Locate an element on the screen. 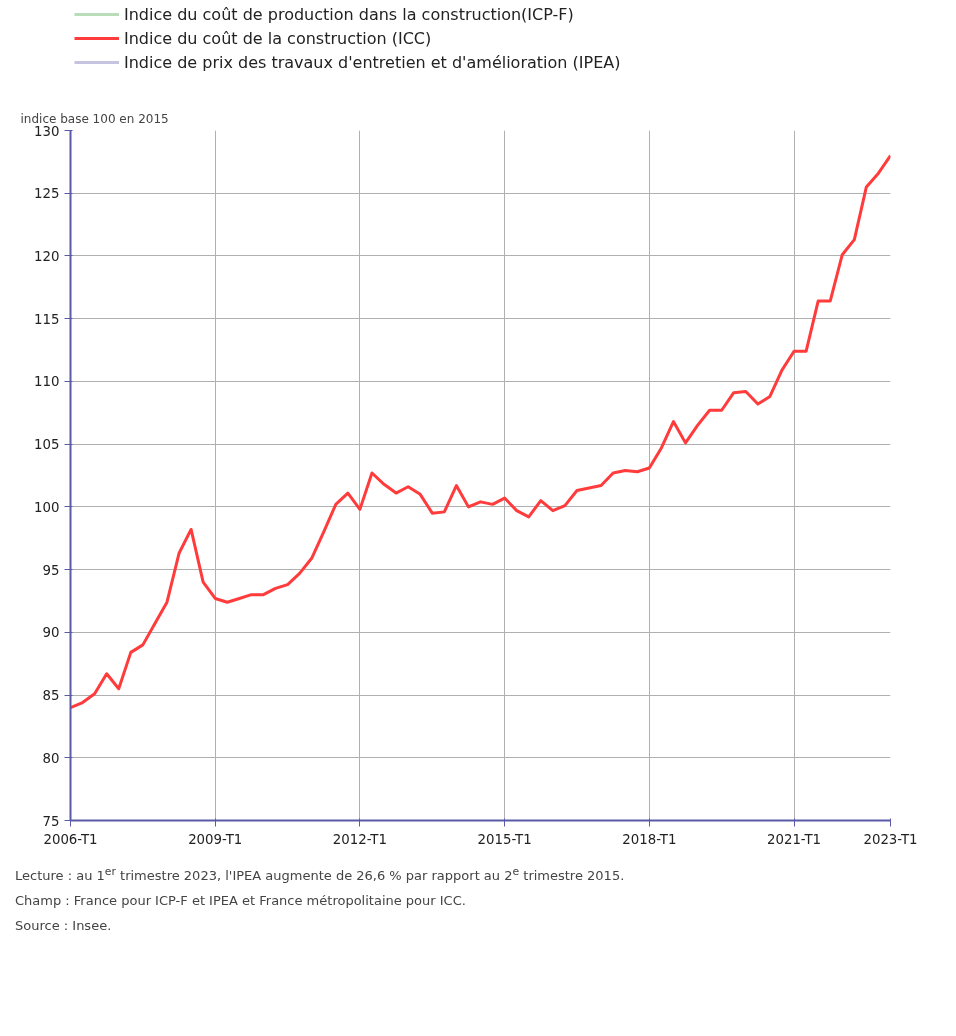 Image resolution: width=956 pixels, height=1036 pixels. legend-label: Indice de prix des travaux d'entretien et d'amélioration (IPEA) is located at coordinates (372, 62).